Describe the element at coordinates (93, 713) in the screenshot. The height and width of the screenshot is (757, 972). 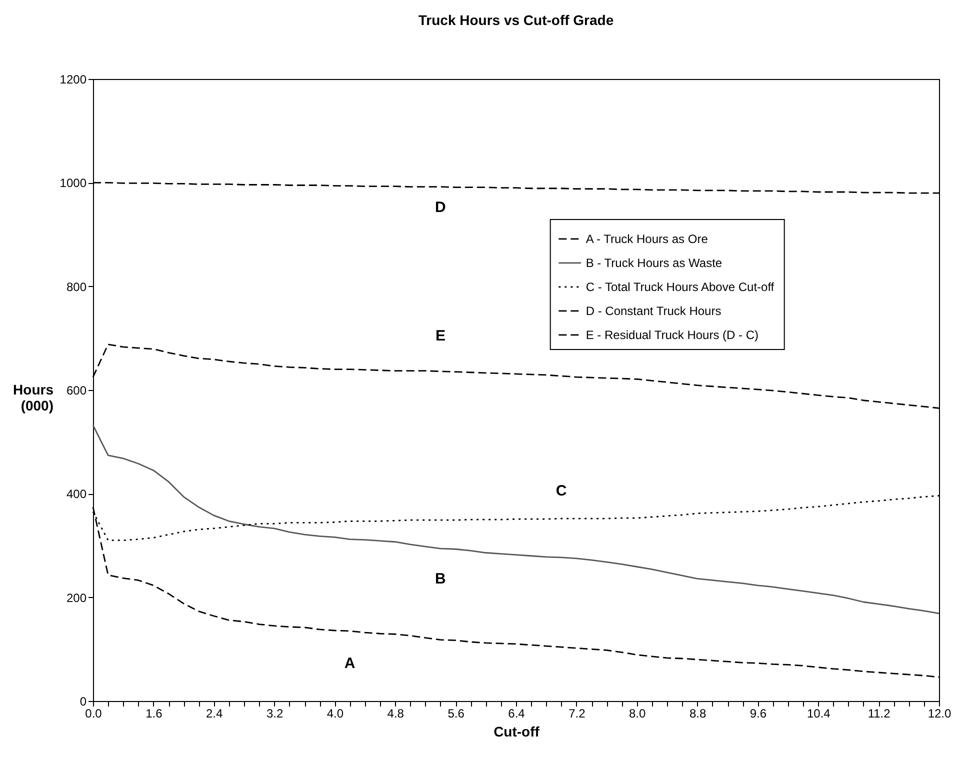
I see `x-tick-label: 0.0` at that location.